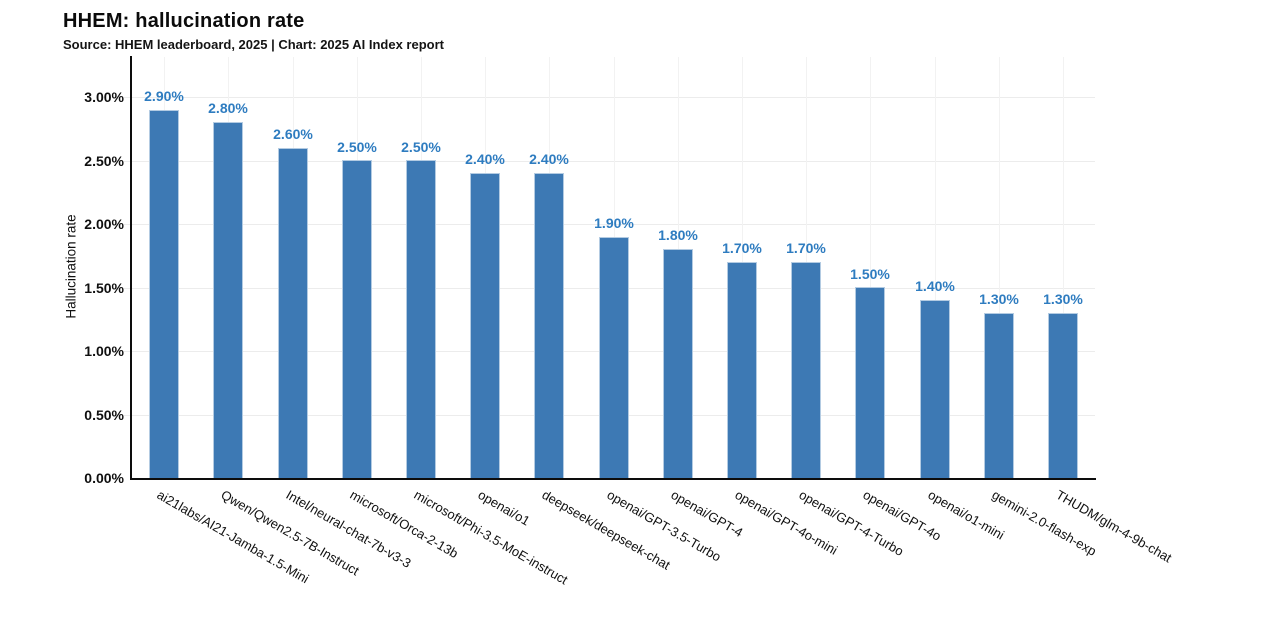 This screenshot has width=1276, height=624. What do you see at coordinates (104, 97) in the screenshot?
I see `y-tick-label: 3.00%` at bounding box center [104, 97].